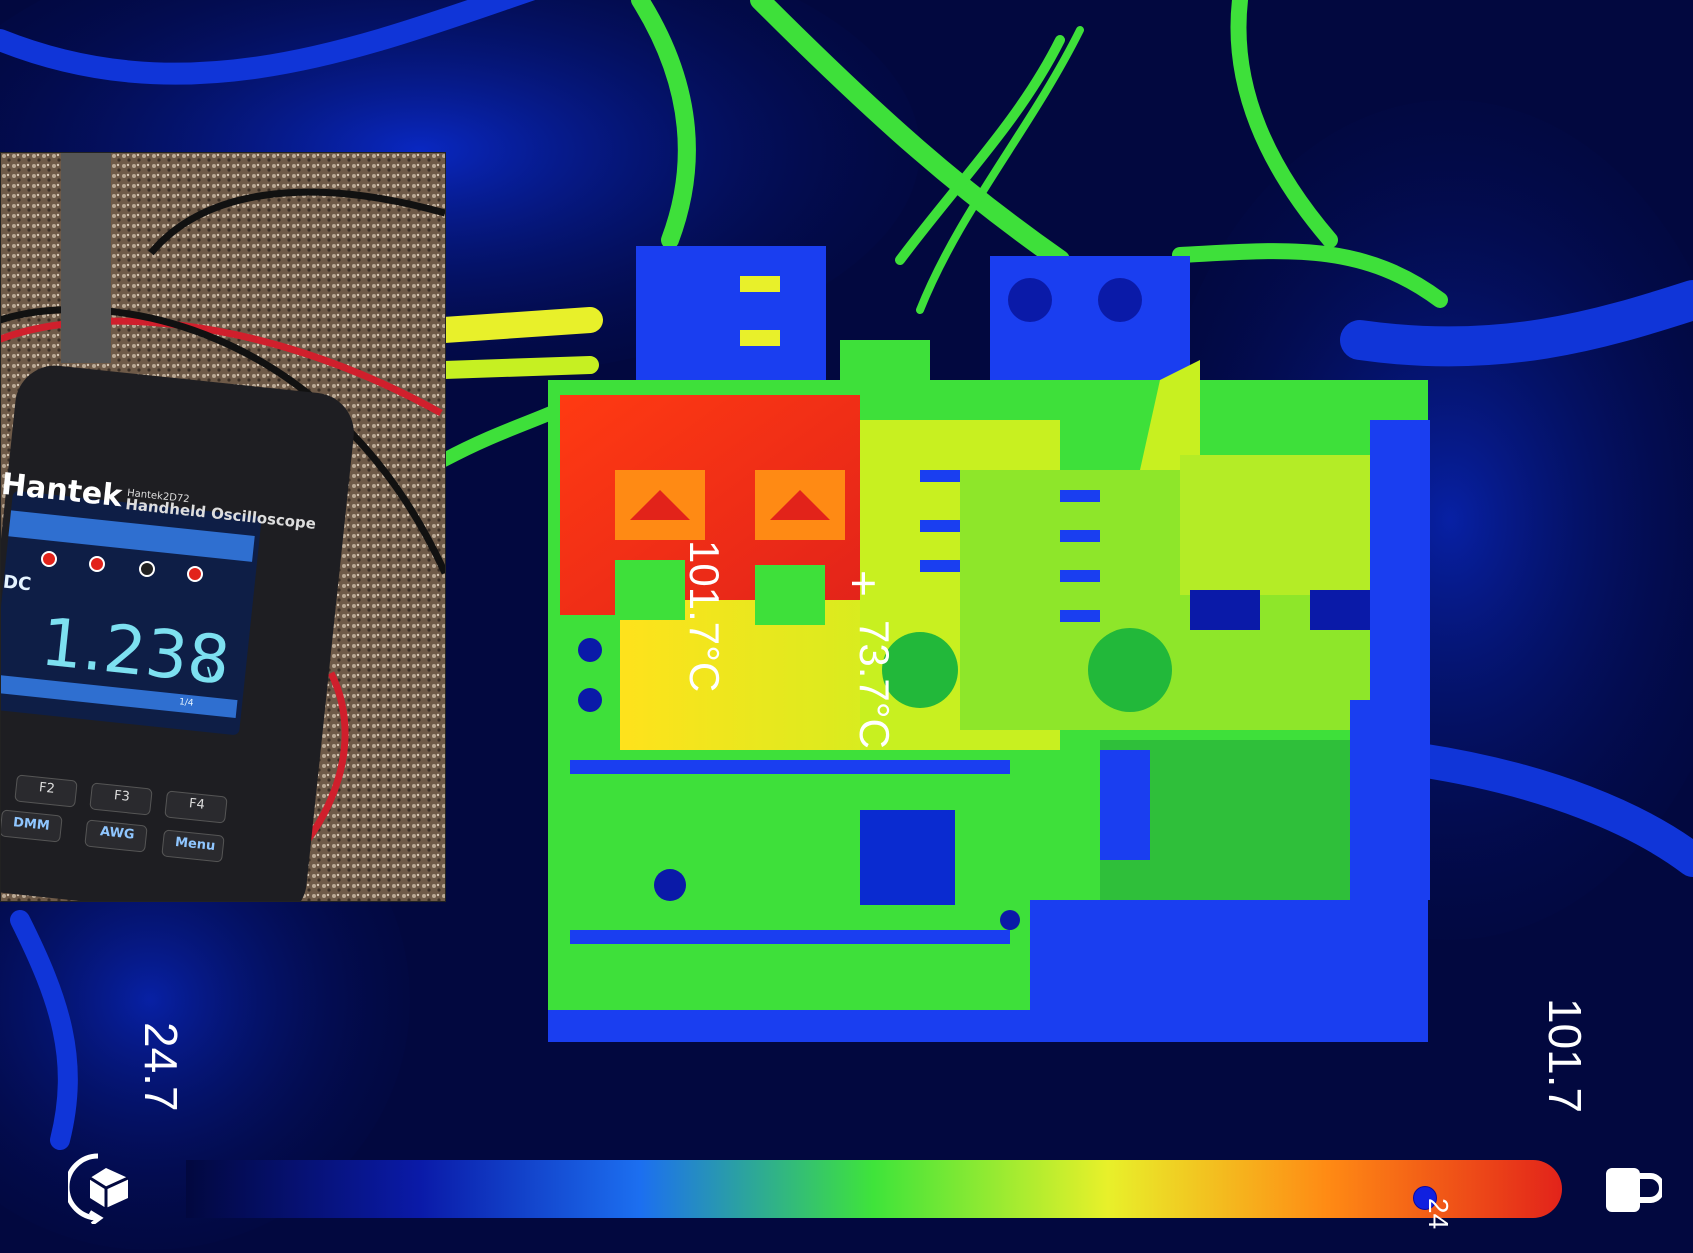 Image resolution: width=1693 pixels, height=1253 pixels. What do you see at coordinates (874, 1189) in the screenshot?
I see `color-palette-bar` at bounding box center [874, 1189].